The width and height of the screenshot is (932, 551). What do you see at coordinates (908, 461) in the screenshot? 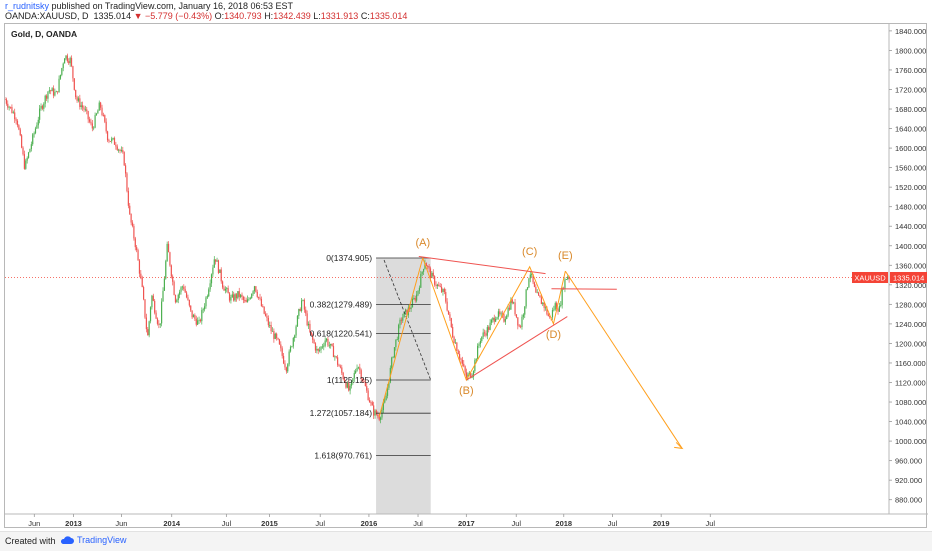
I see `price-tick-label: 960.000` at bounding box center [908, 461].